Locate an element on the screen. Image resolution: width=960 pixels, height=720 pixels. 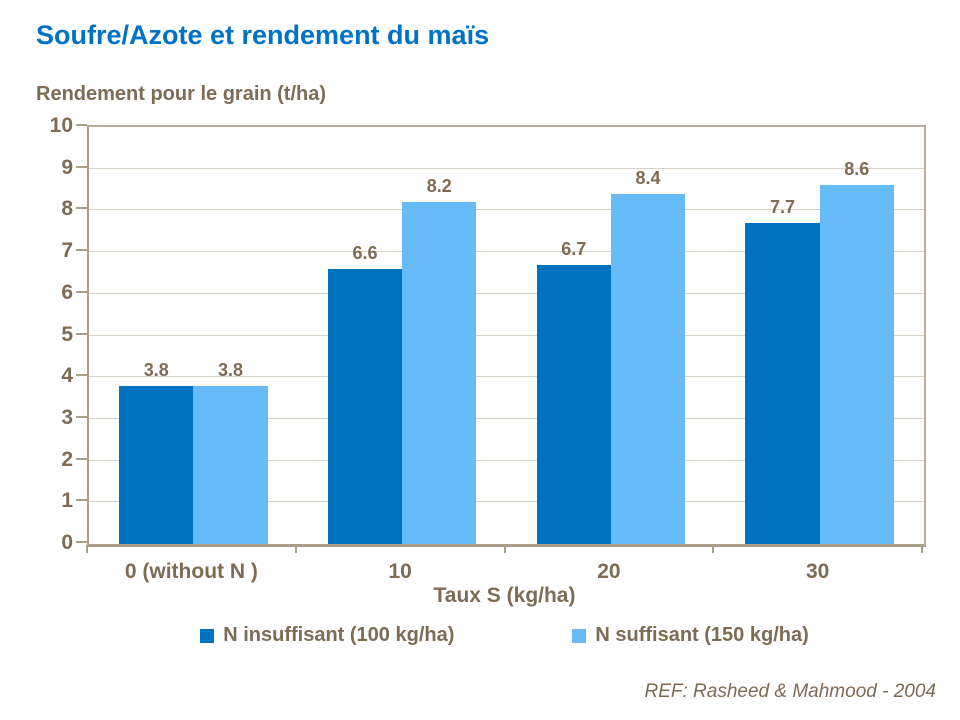
bar-group: 6.7 8.4 is located at coordinates (611, 335).